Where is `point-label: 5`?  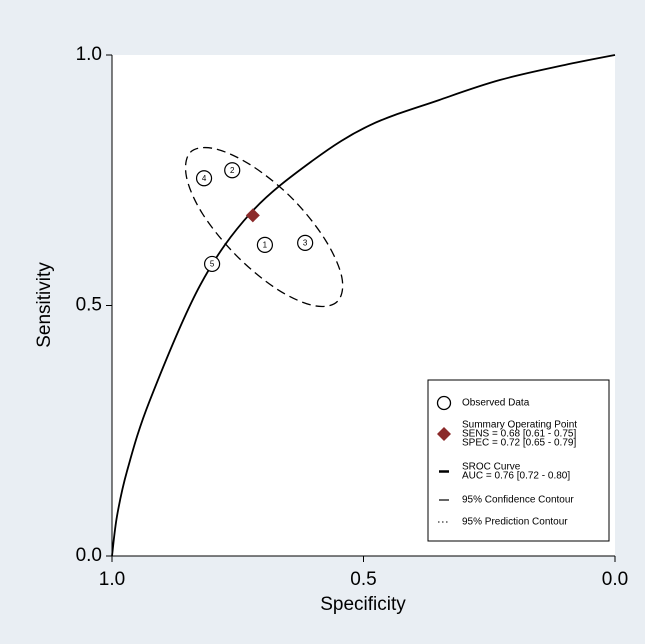 point-label: 5 is located at coordinates (212, 264).